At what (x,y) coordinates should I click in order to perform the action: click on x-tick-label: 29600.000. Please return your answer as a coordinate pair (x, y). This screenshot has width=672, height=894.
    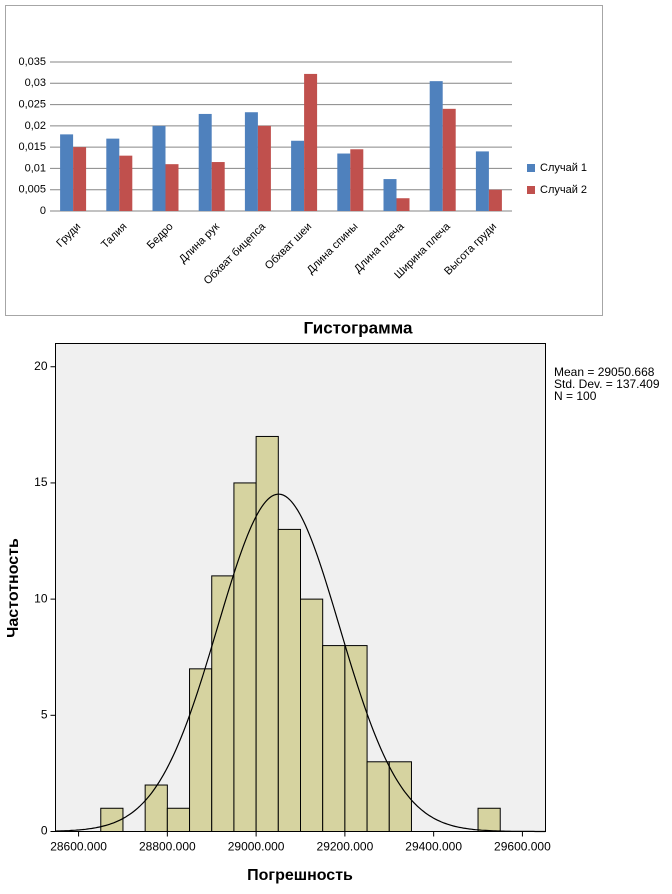
    Looking at the image, I should click on (522, 847).